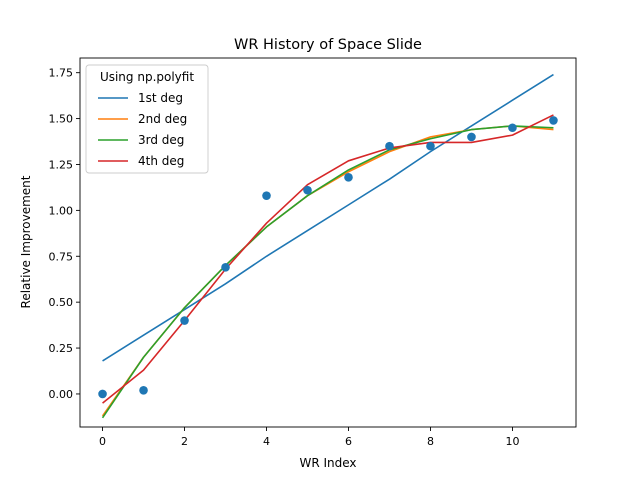 This screenshot has width=640, height=480. I want to click on y-axis-ticks: 0.00 0.25 0.50 0.75 1.00 1.25 1.50 1.75, so click(64, 234).